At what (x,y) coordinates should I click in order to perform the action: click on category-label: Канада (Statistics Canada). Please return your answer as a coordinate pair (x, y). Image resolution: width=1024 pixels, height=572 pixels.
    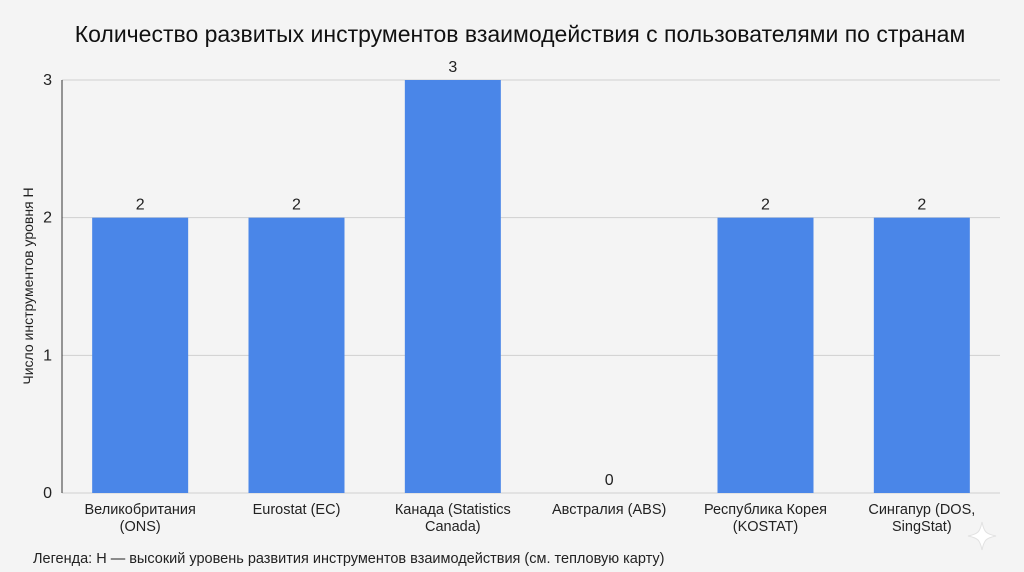
    Looking at the image, I should click on (453, 518).